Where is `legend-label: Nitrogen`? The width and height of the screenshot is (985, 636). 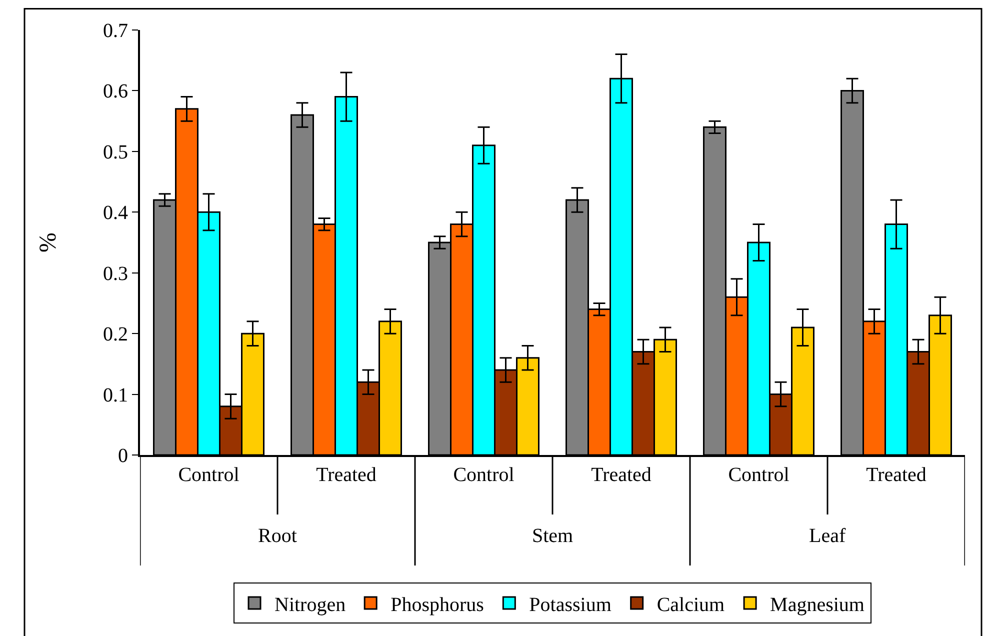 legend-label: Nitrogen is located at coordinates (310, 605).